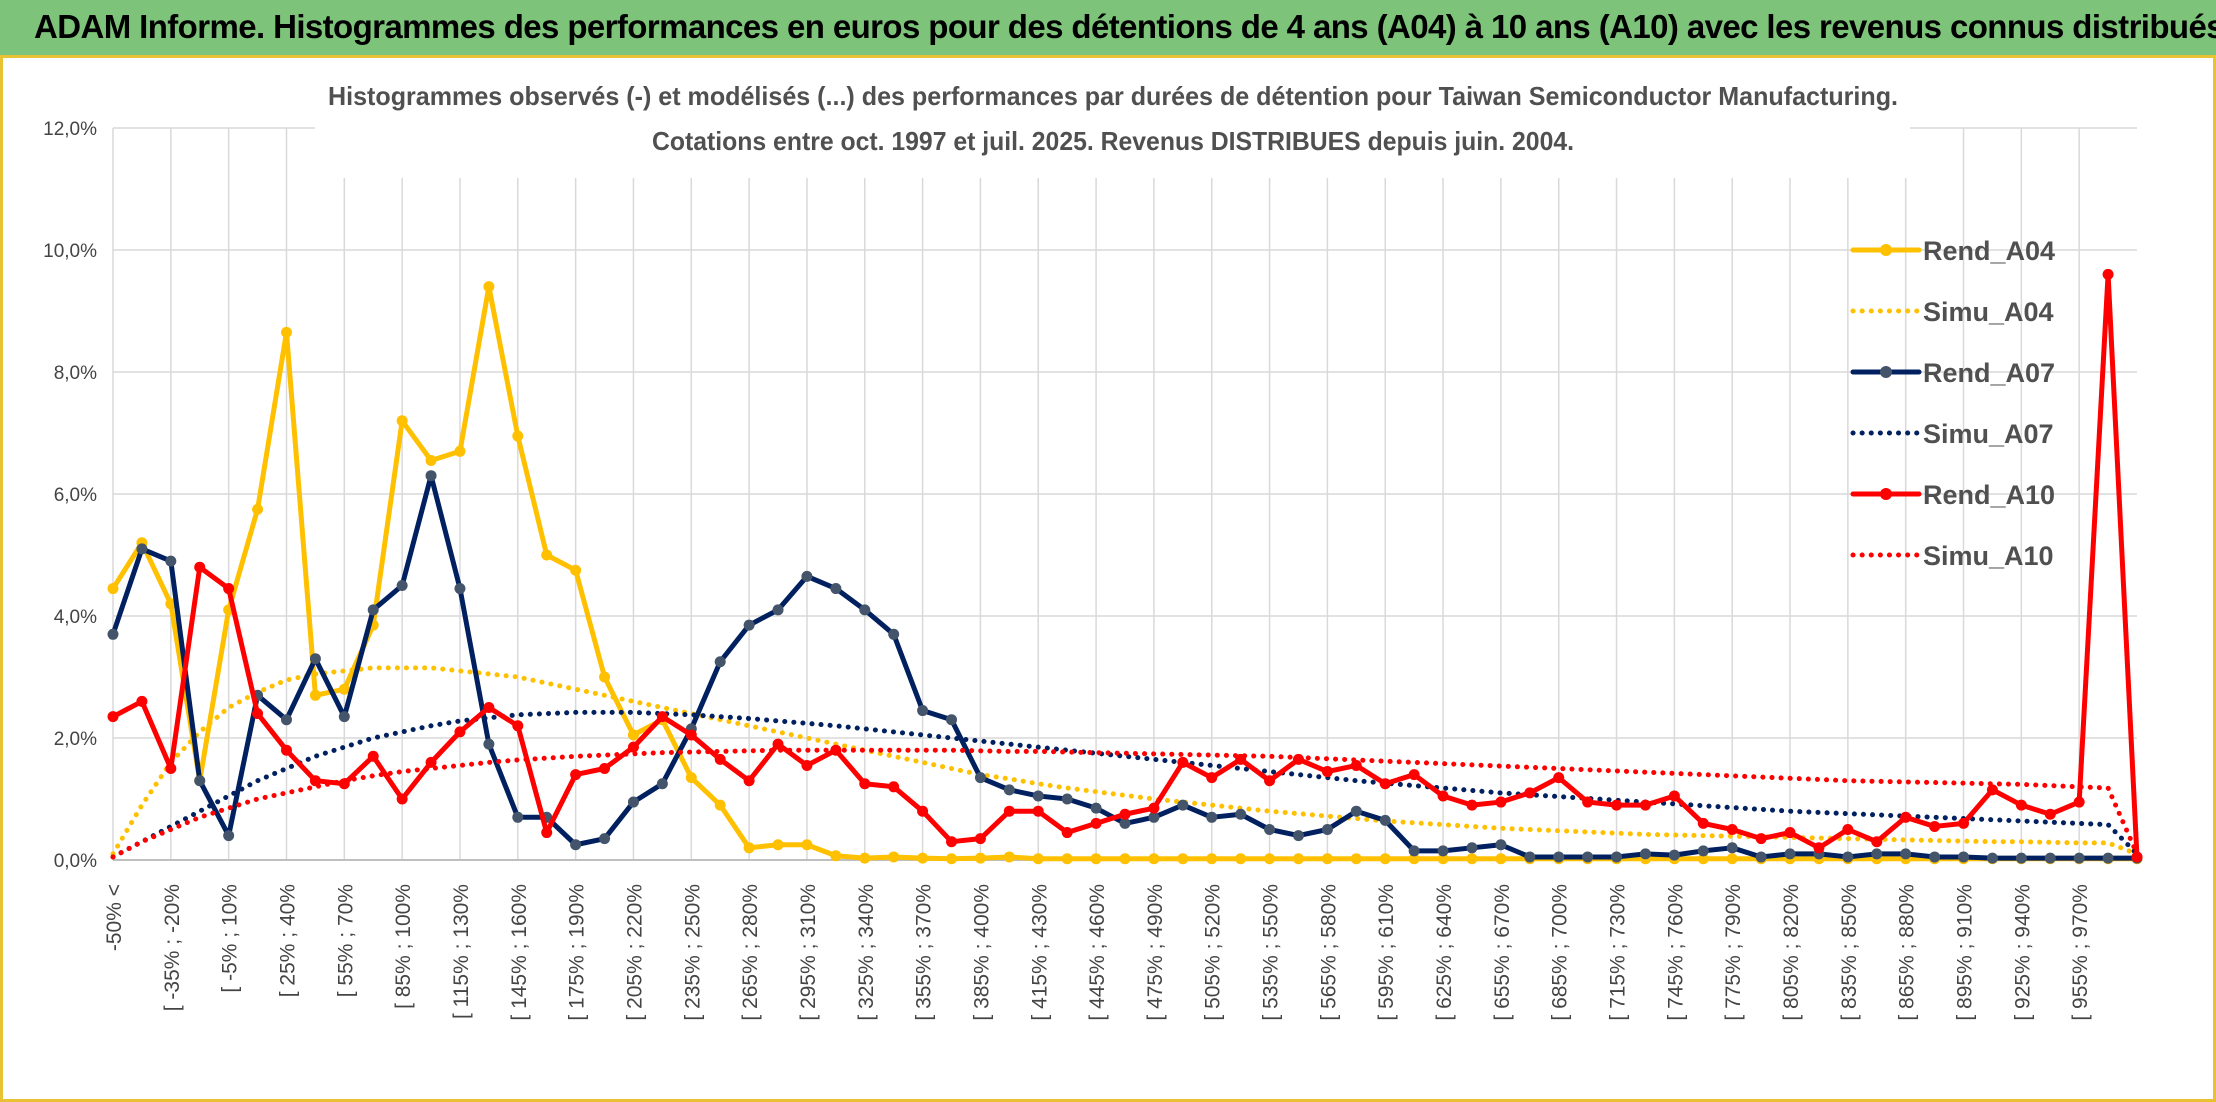  Describe the element at coordinates (866, 952) in the screenshot. I see `x-tick-label: [ 325% ; 340%` at that location.